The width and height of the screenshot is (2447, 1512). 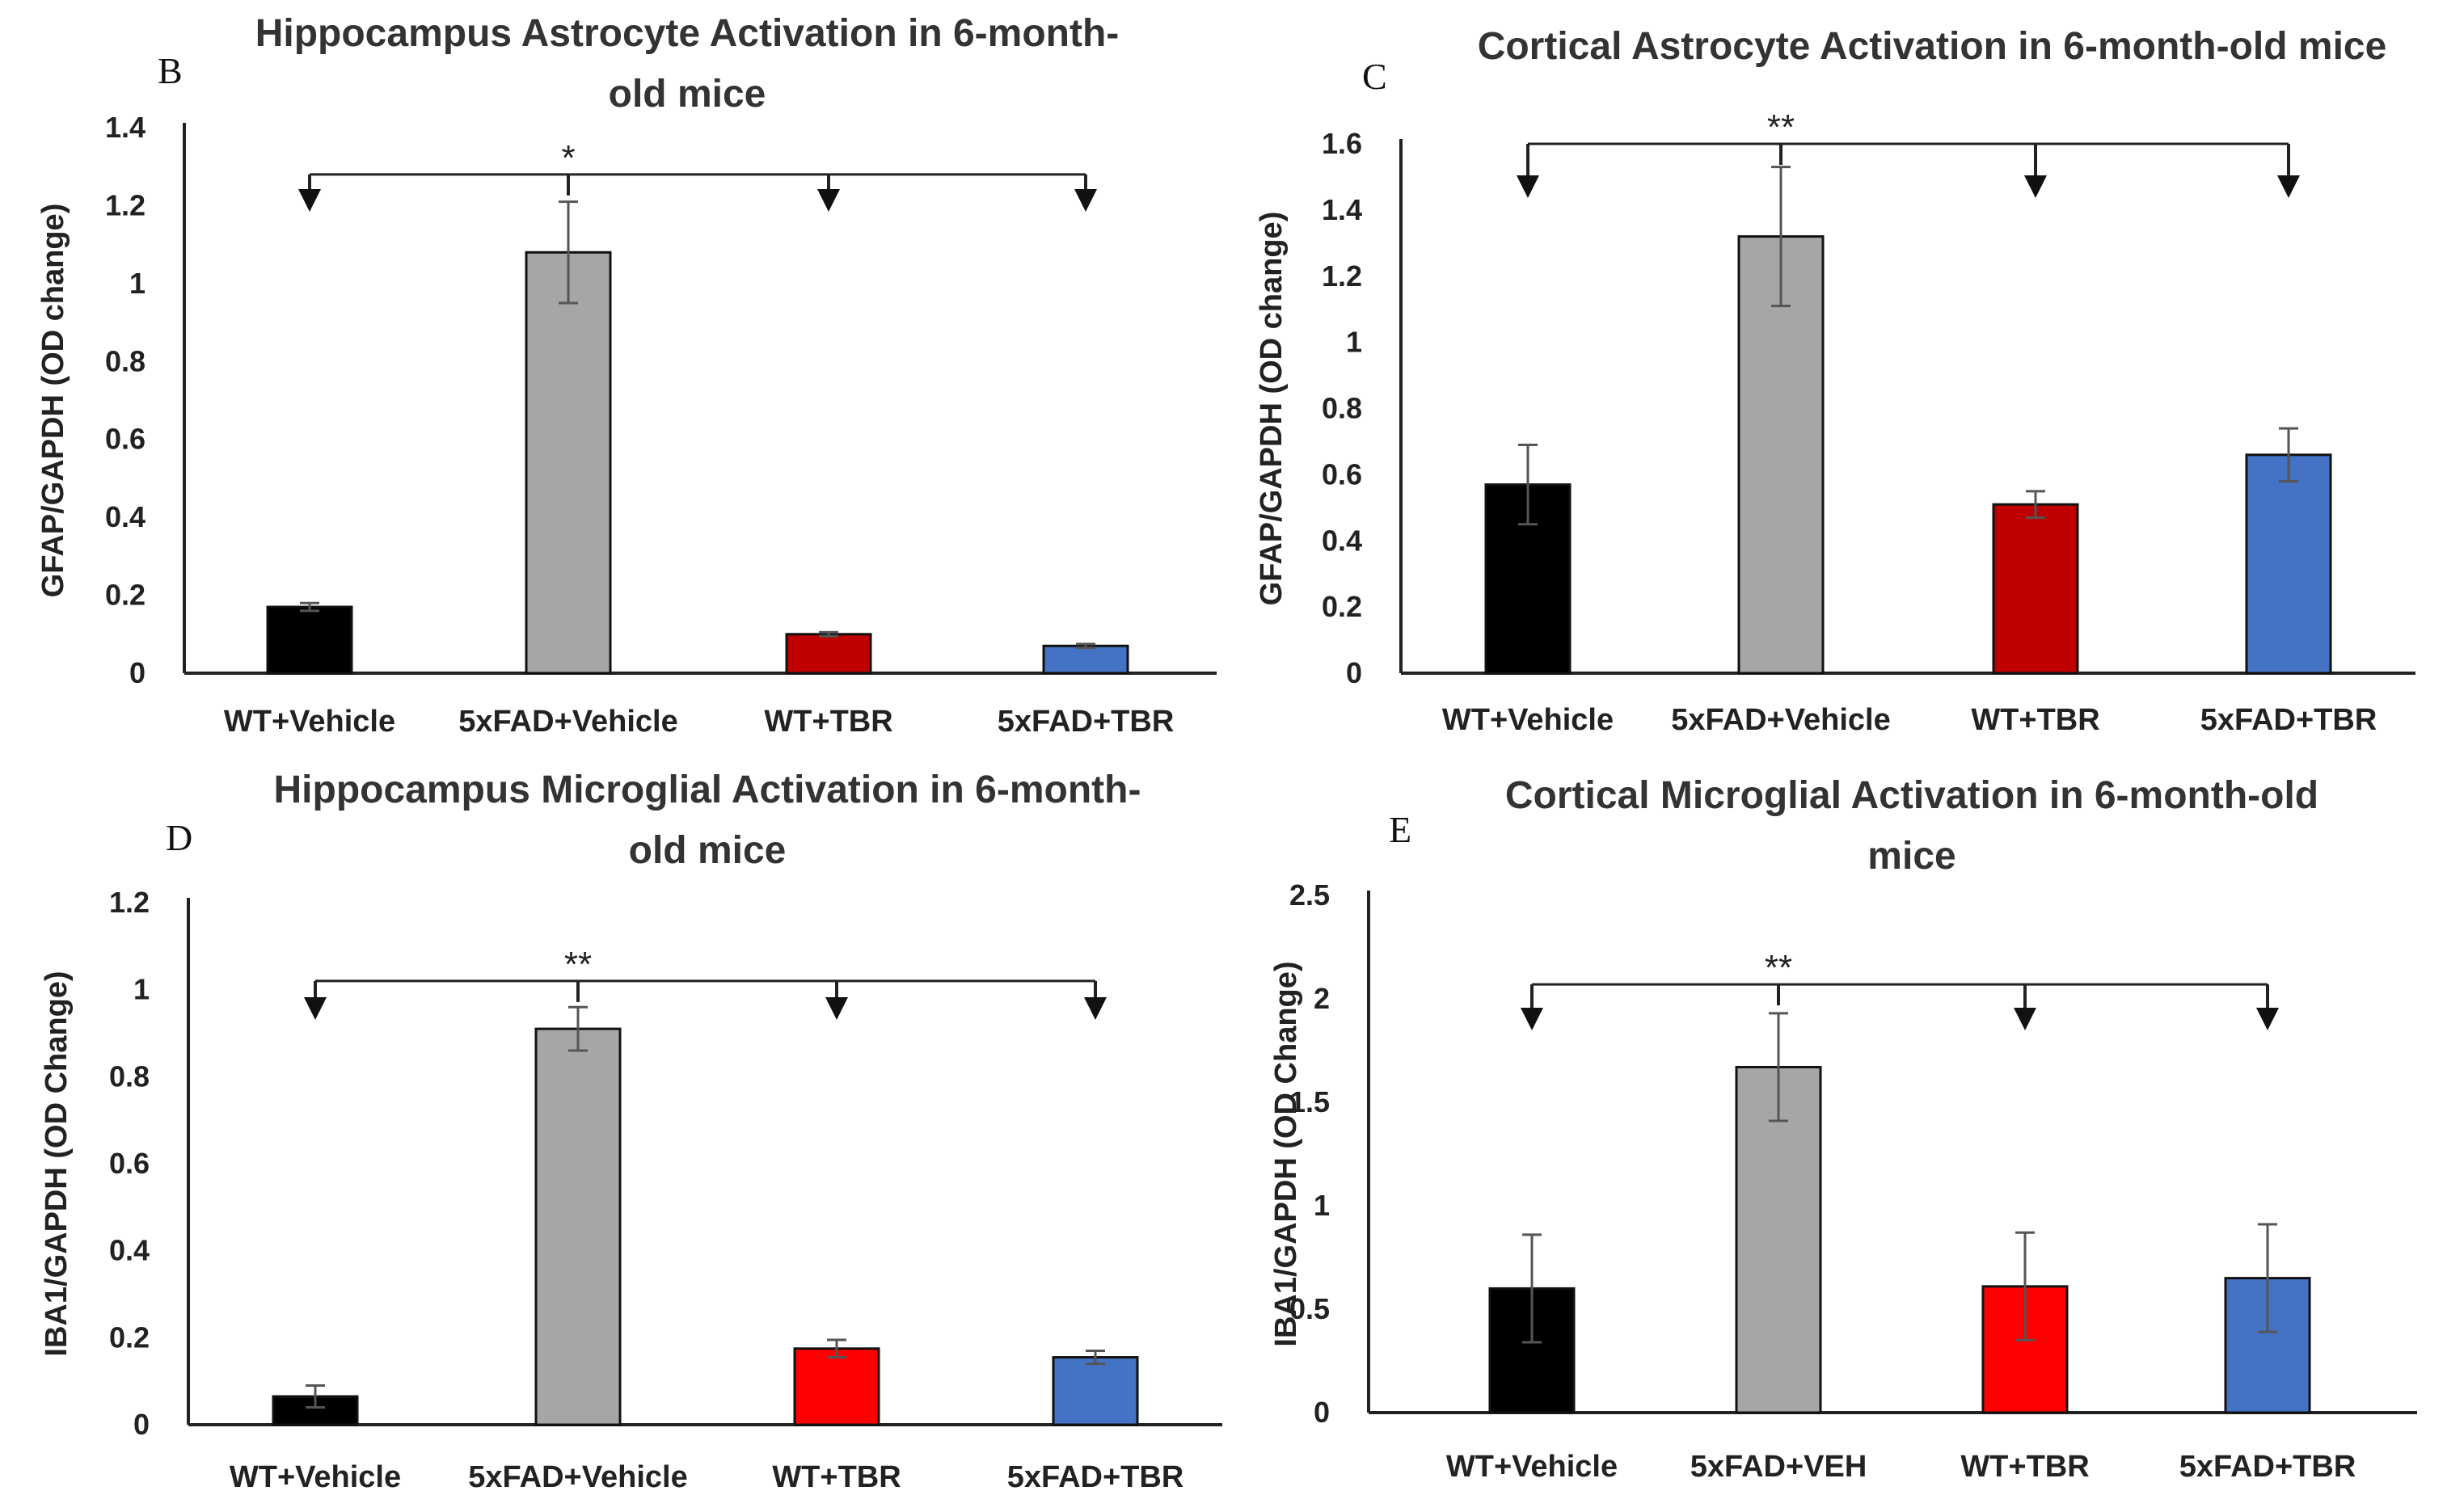 I want to click on y-tick-label: 2.5, so click(x=1309, y=895).